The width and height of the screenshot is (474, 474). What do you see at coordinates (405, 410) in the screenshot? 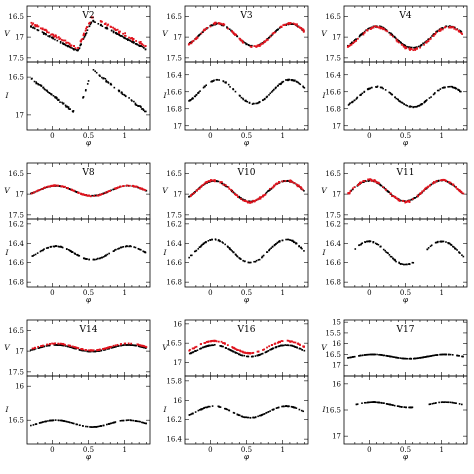
I see `axes-frame` at bounding box center [405, 410].